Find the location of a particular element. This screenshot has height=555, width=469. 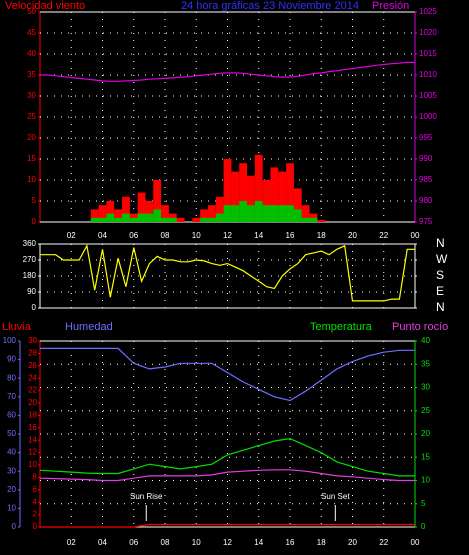

y-tick-label: W is located at coordinates (442, 259).